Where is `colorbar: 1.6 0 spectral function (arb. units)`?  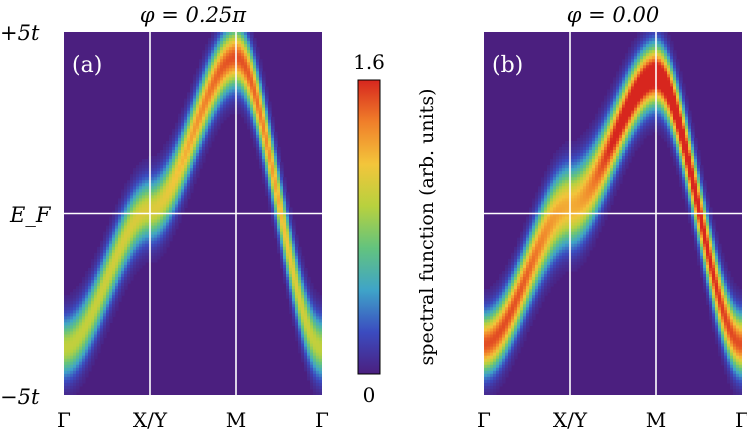 colorbar: 1.6 0 spectral function (arb. units) is located at coordinates (395, 228).